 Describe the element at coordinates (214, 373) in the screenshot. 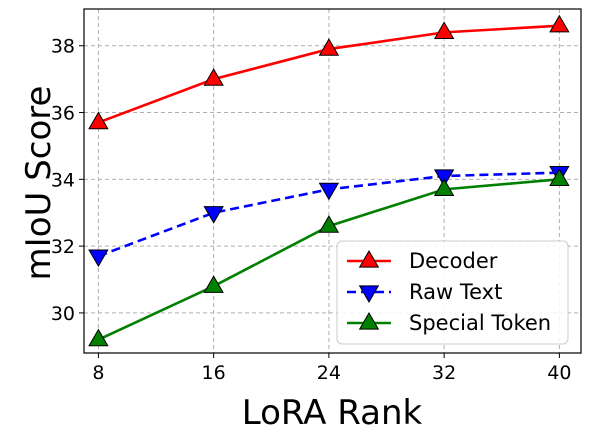

I see `x-tick-label: 16` at that location.